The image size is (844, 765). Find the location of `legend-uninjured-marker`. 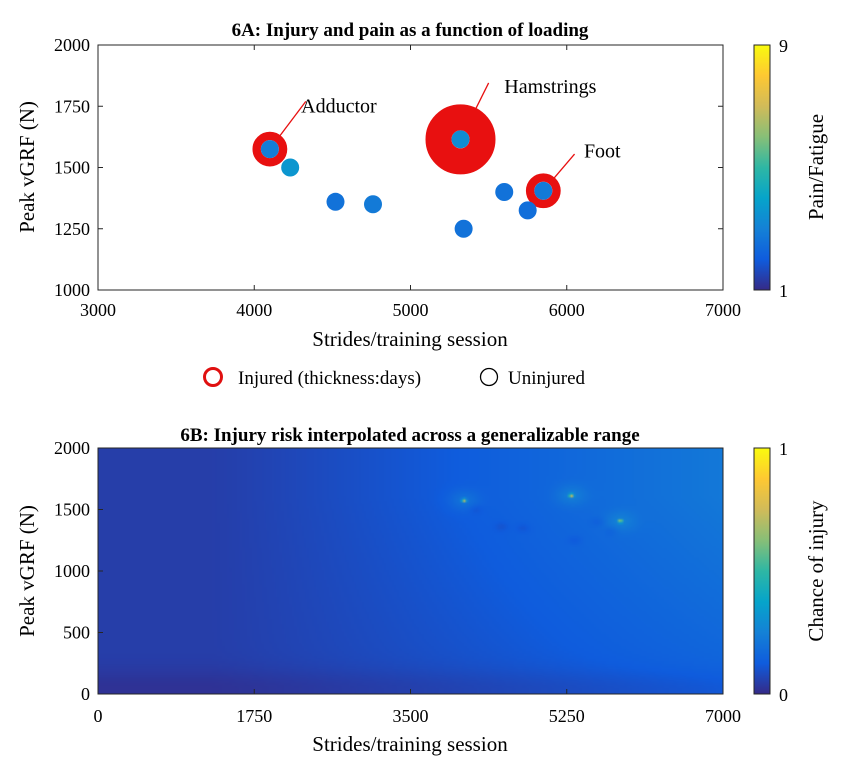

legend-uninjured-marker is located at coordinates (489, 377).